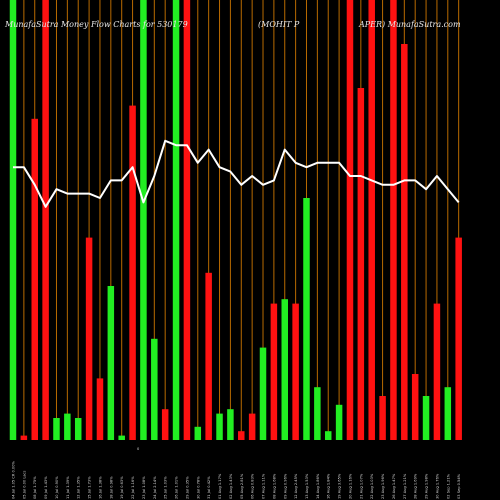  Describe the element at coordinates (100, 487) in the screenshot. I see `x-tick-label: 16 Jul 1.38%` at that location.